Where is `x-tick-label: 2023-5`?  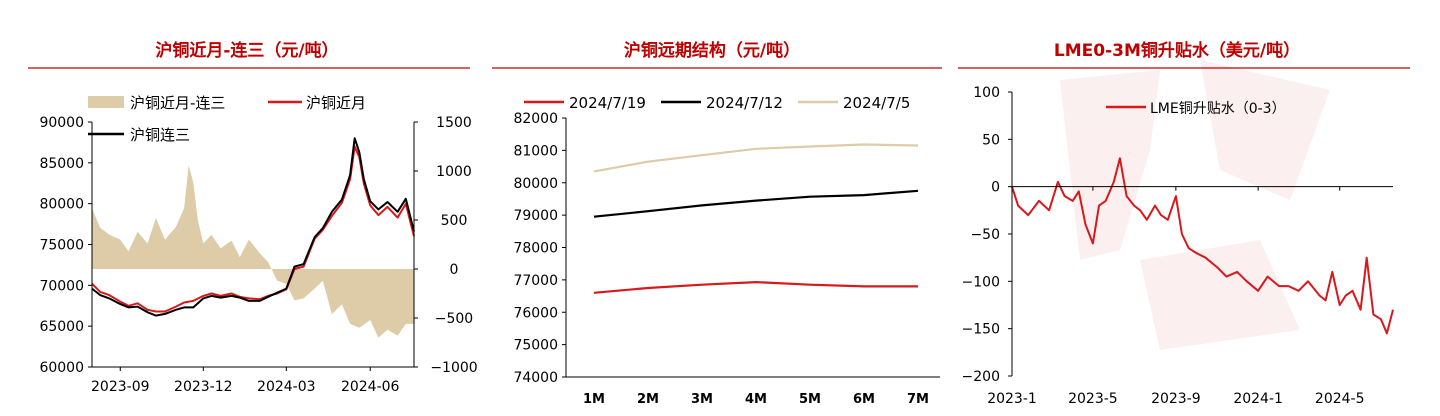 x-tick-label: 2023-5 is located at coordinates (1093, 399).